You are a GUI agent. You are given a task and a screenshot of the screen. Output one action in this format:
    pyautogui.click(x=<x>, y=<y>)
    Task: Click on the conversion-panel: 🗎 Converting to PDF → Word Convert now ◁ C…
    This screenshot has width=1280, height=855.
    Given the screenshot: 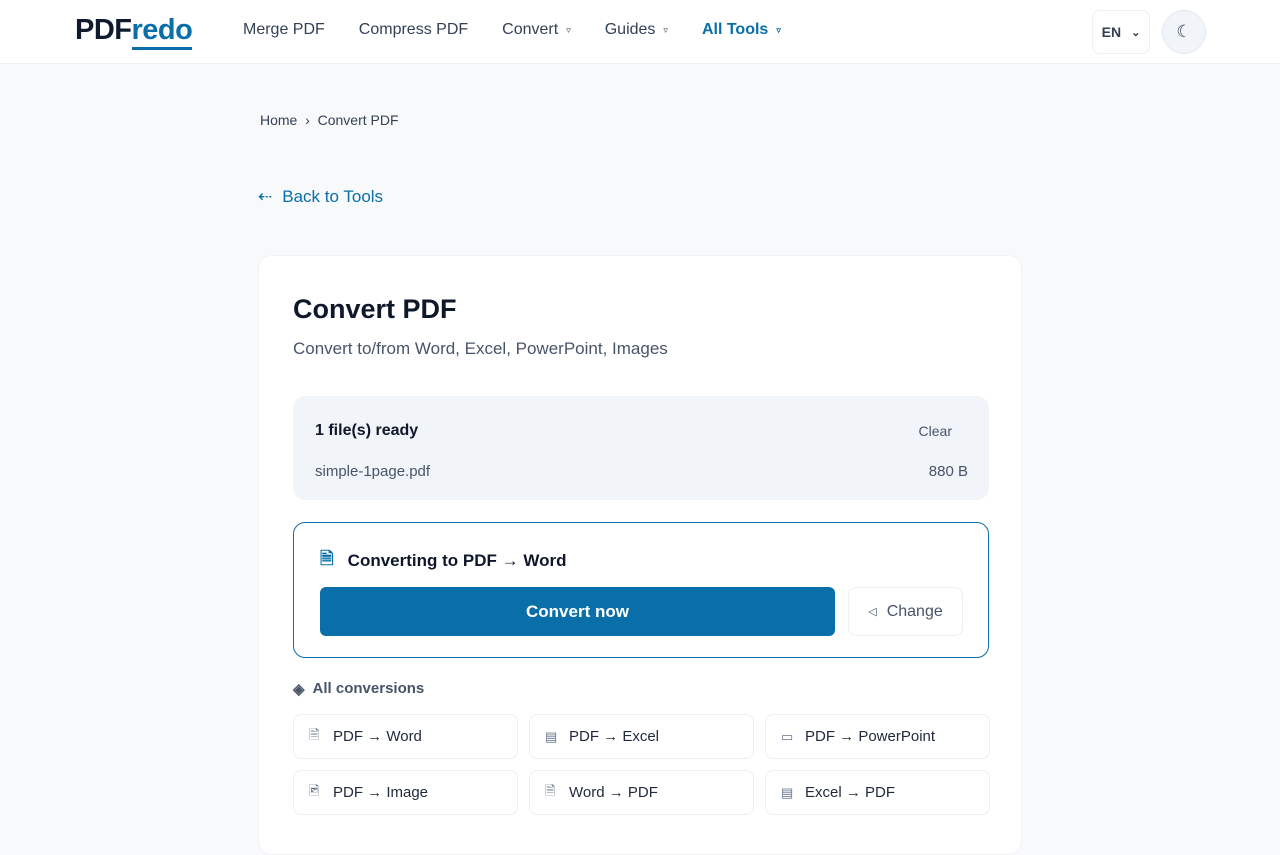 What is the action you would take?
    pyautogui.click(x=641, y=590)
    